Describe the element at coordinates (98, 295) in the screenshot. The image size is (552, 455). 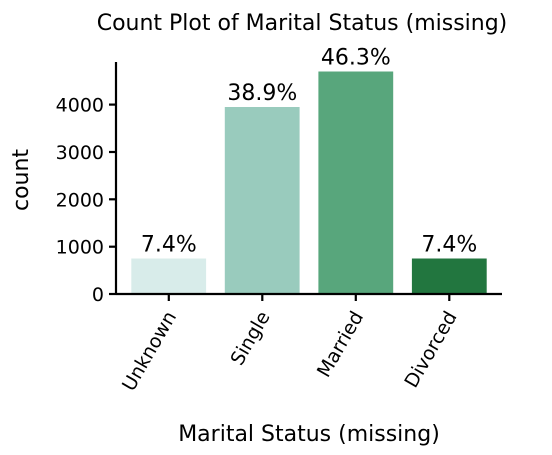
I see `y-tick-label-0: 0` at that location.